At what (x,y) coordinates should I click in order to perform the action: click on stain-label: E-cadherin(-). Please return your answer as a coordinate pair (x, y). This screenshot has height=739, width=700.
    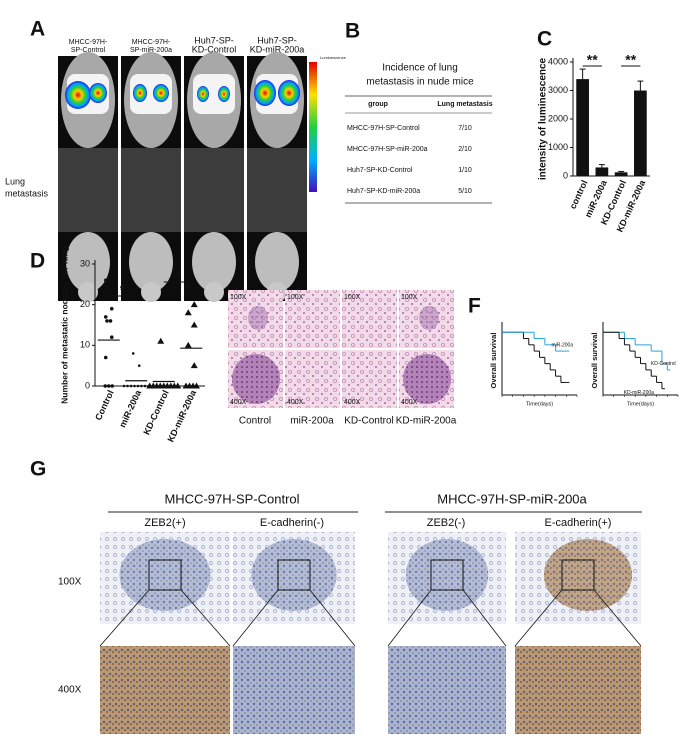
    Looking at the image, I should click on (292, 523).